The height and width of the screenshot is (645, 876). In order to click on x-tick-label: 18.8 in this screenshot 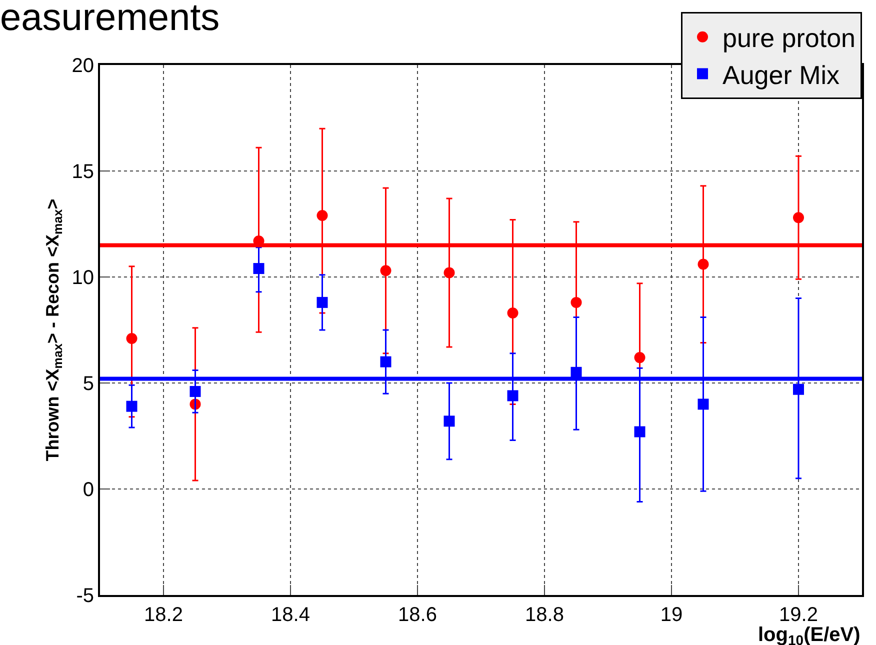, I will do `click(544, 615)`.